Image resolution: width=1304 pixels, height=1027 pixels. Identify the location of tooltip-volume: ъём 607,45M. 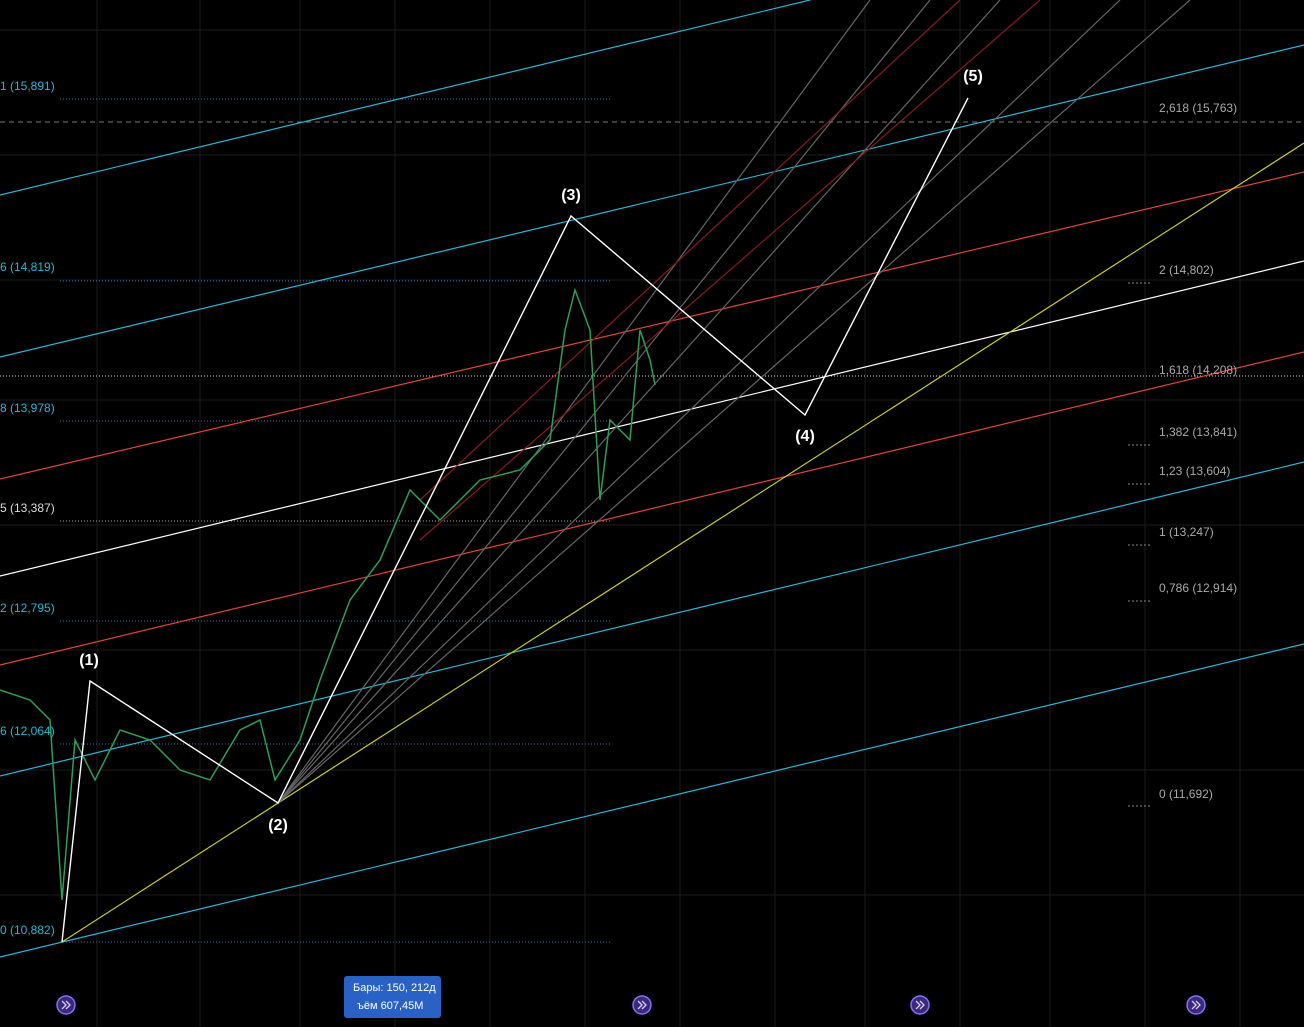
(390, 1006).